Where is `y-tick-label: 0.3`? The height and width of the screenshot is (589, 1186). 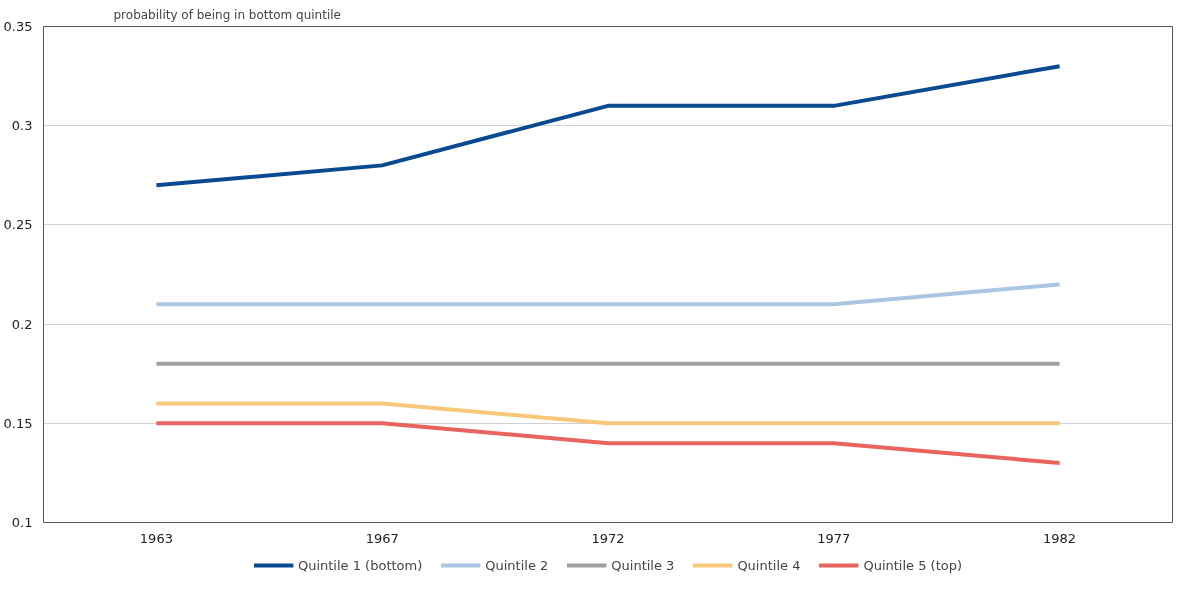 y-tick-label: 0.3 is located at coordinates (22, 126).